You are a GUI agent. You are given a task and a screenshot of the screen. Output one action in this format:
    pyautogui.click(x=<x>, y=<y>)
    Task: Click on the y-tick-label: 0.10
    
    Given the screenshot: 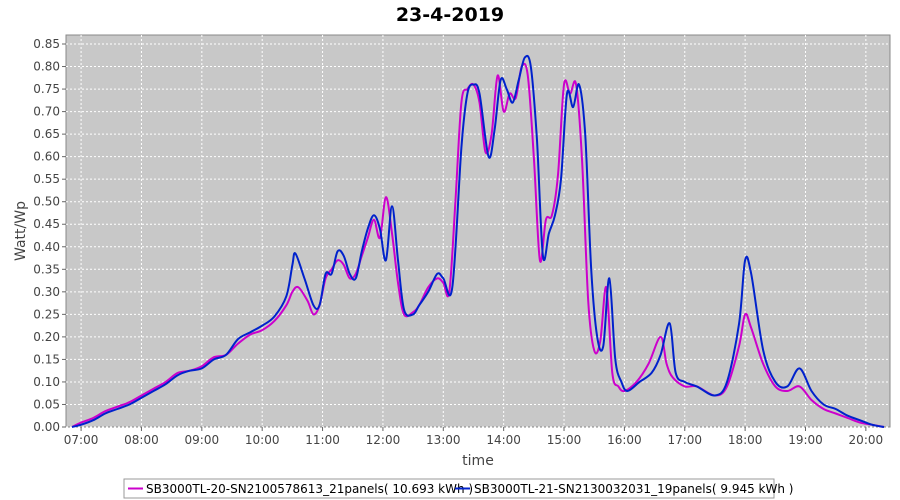 What is the action you would take?
    pyautogui.click(x=46, y=382)
    